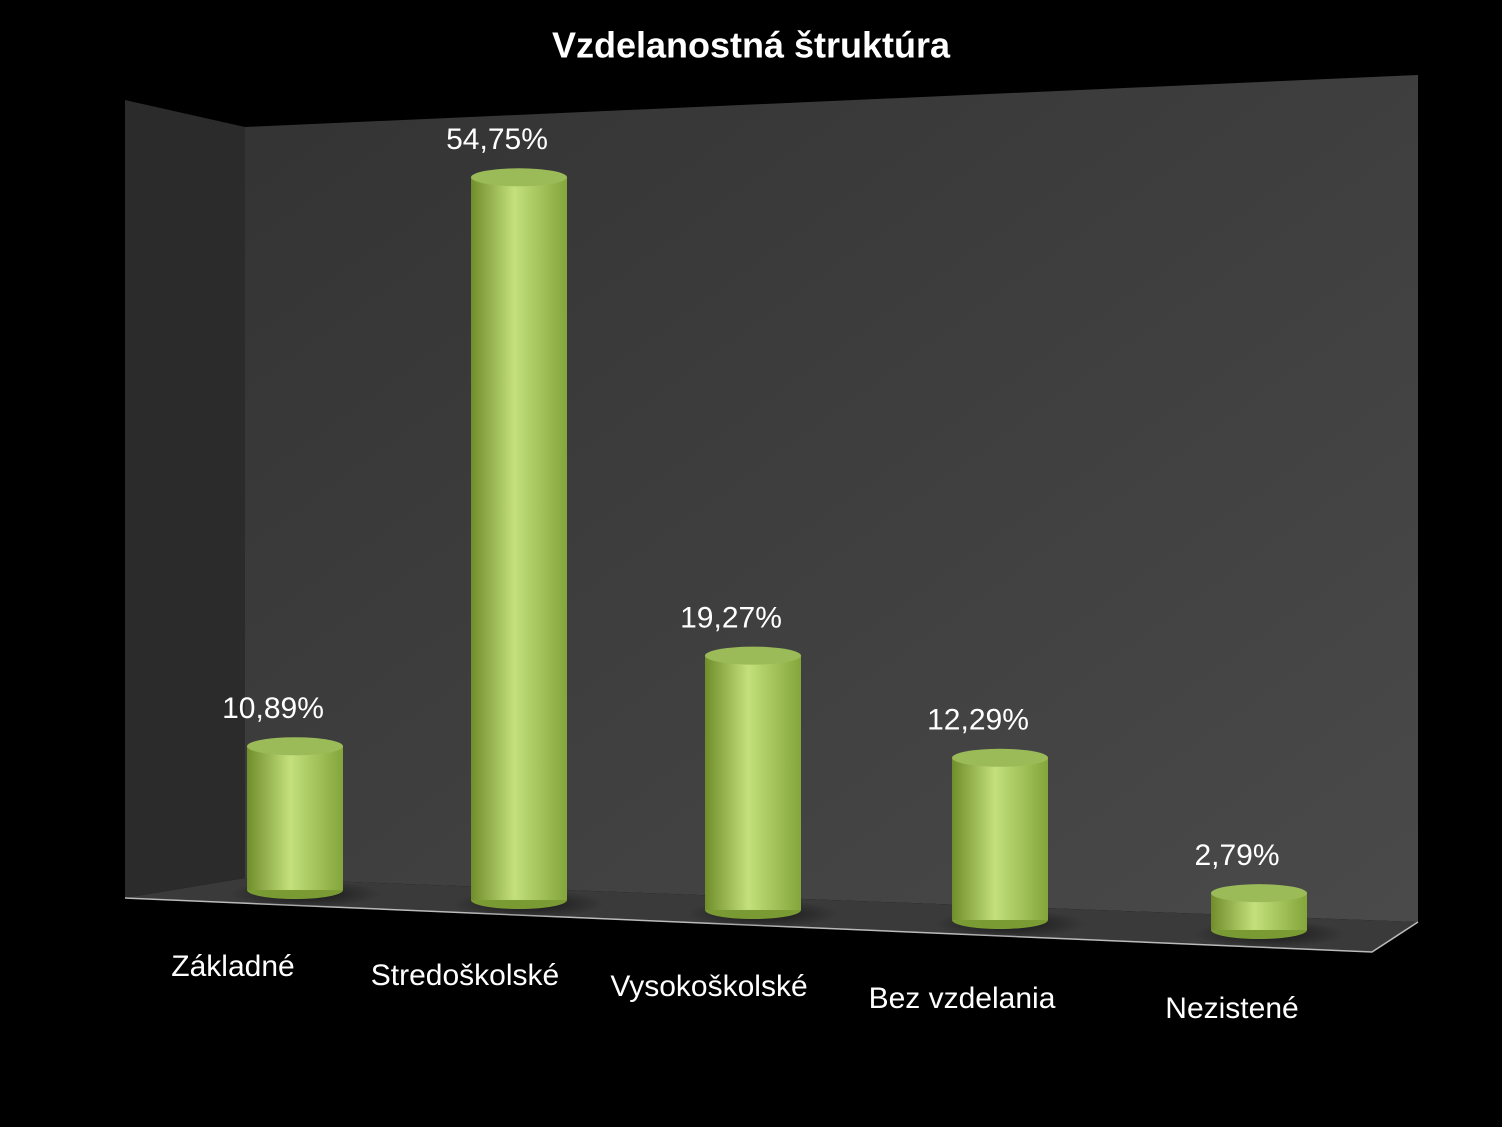 Image resolution: width=1502 pixels, height=1127 pixels. I want to click on x-tick-label: Bez vzdelania, so click(962, 998).